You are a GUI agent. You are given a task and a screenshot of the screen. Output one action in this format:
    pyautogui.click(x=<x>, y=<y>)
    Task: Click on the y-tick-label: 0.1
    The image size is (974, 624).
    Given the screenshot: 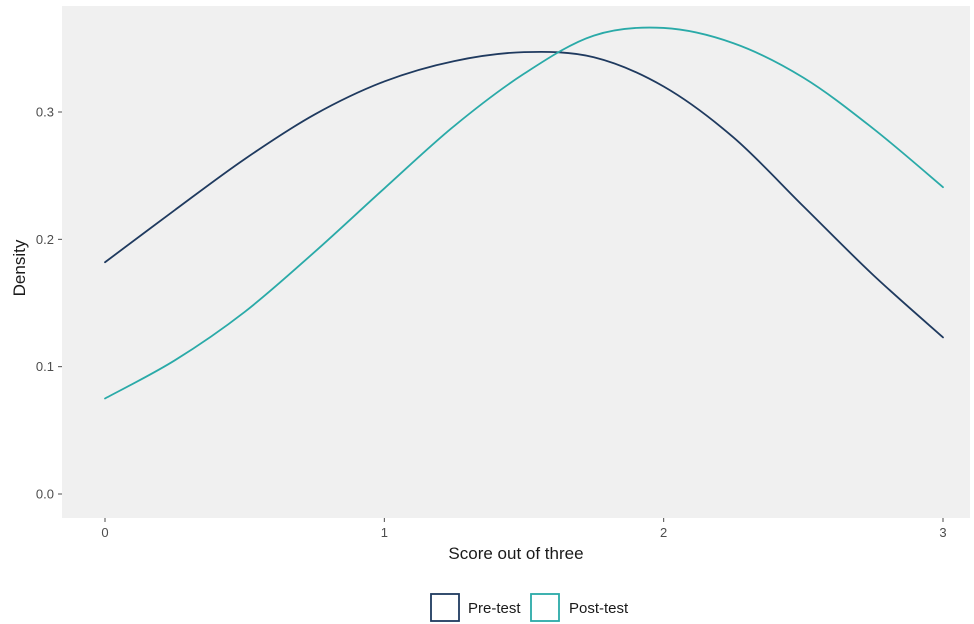 What is the action you would take?
    pyautogui.click(x=45, y=366)
    